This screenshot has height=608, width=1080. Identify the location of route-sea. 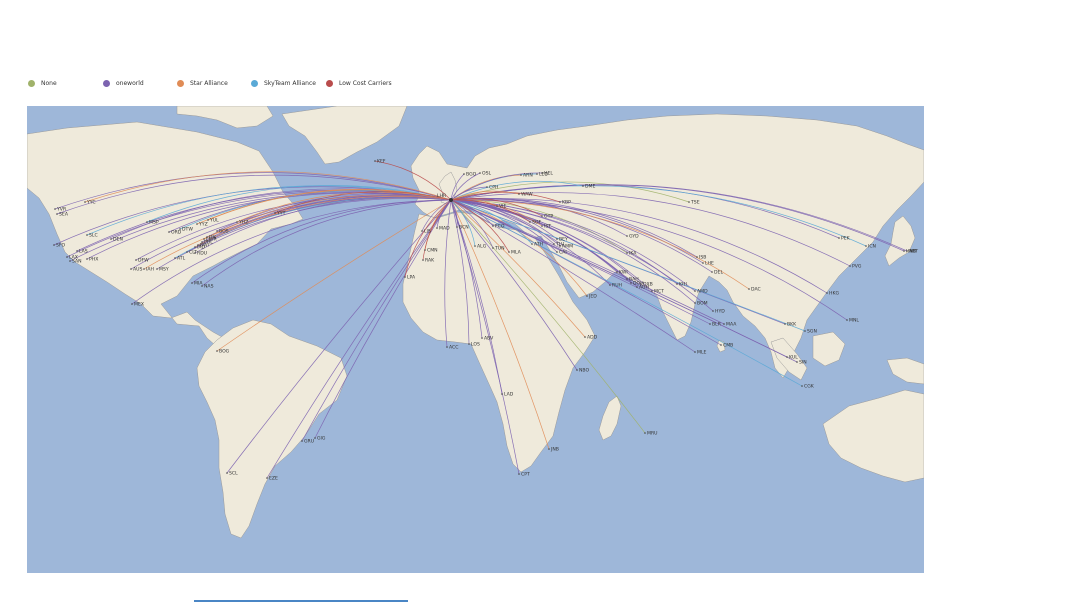
(254, 194).